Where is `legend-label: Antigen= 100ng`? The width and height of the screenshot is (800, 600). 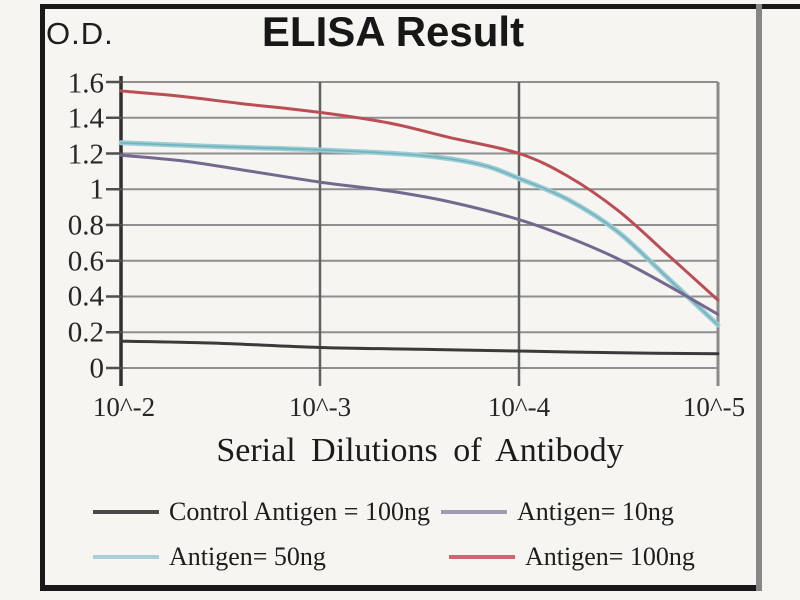 legend-label: Antigen= 100ng is located at coordinates (610, 556).